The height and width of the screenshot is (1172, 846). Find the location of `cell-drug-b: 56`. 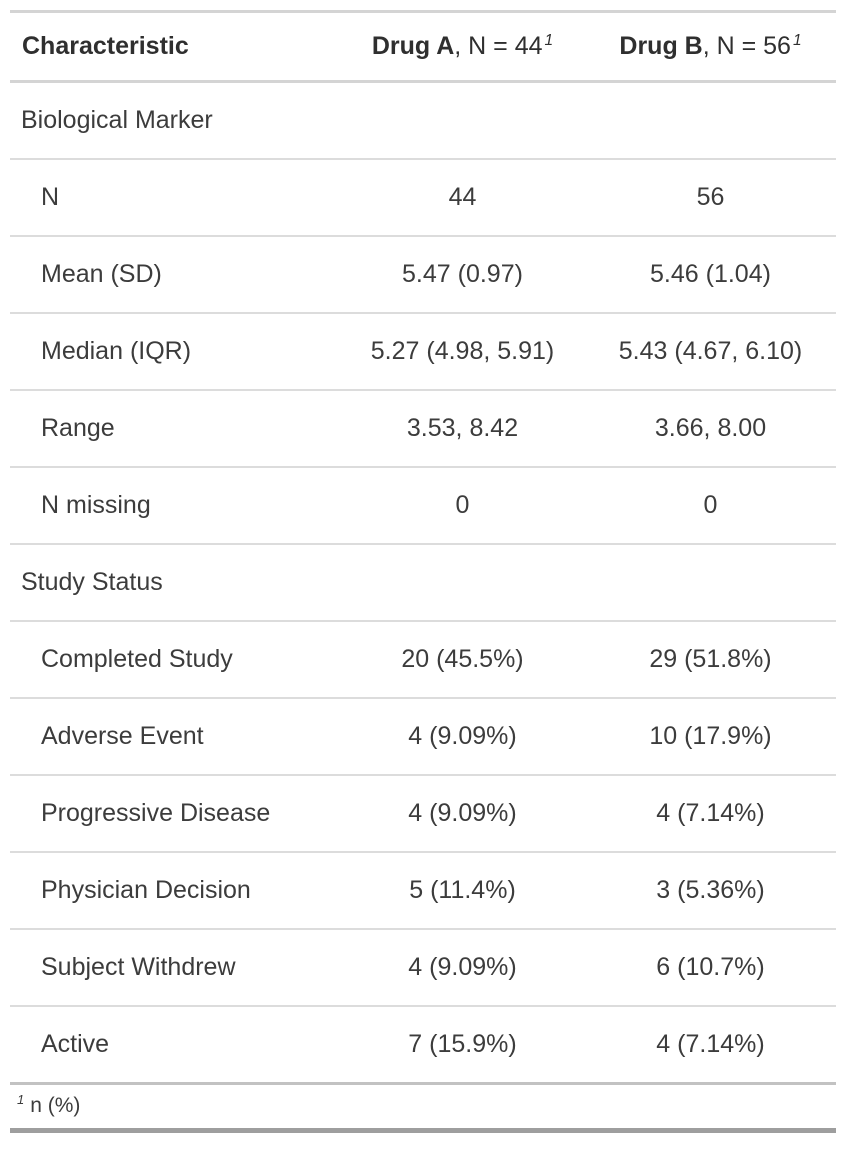

cell-drug-b: 56 is located at coordinates (710, 198).